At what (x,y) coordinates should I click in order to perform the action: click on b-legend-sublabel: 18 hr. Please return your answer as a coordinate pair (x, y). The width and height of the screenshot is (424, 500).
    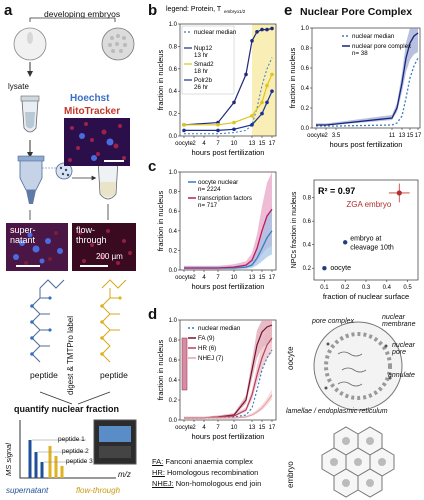
    Looking at the image, I should click on (201, 71).